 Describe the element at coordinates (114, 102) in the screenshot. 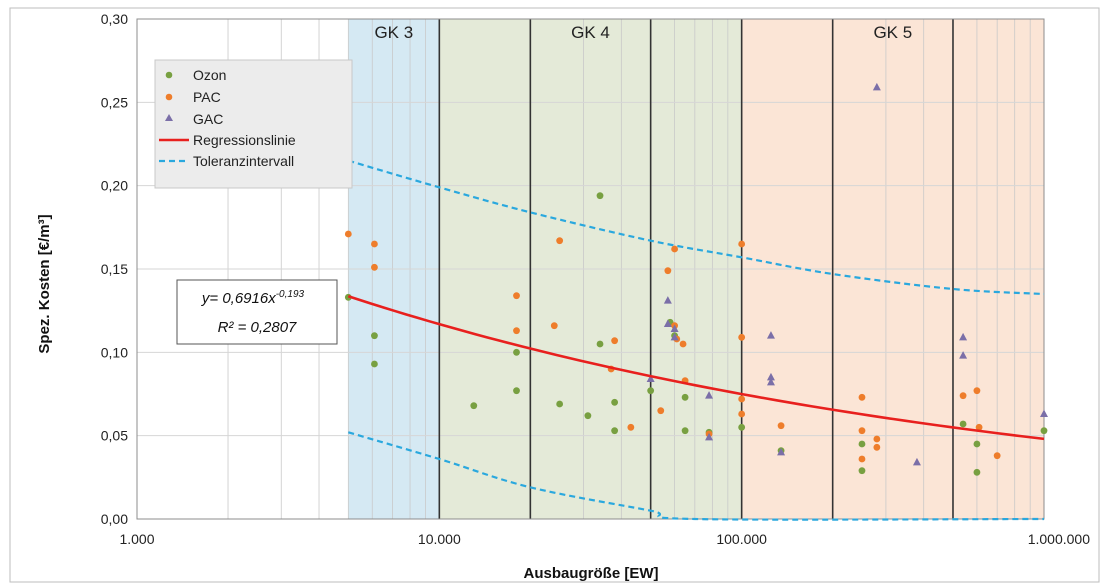

I see `y-tick-label: 0,25` at that location.